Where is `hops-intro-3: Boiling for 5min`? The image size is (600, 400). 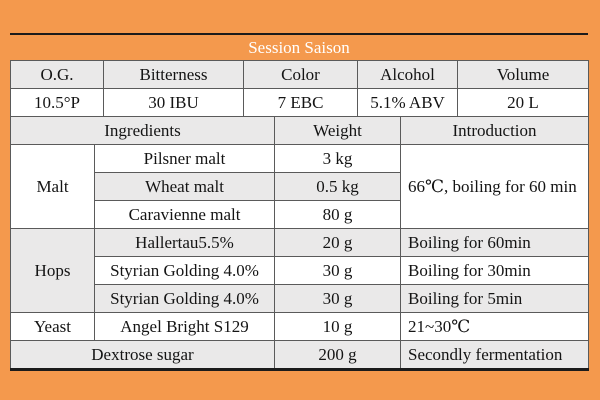
hops-intro-3: Boiling for 5min is located at coordinates (495, 298).